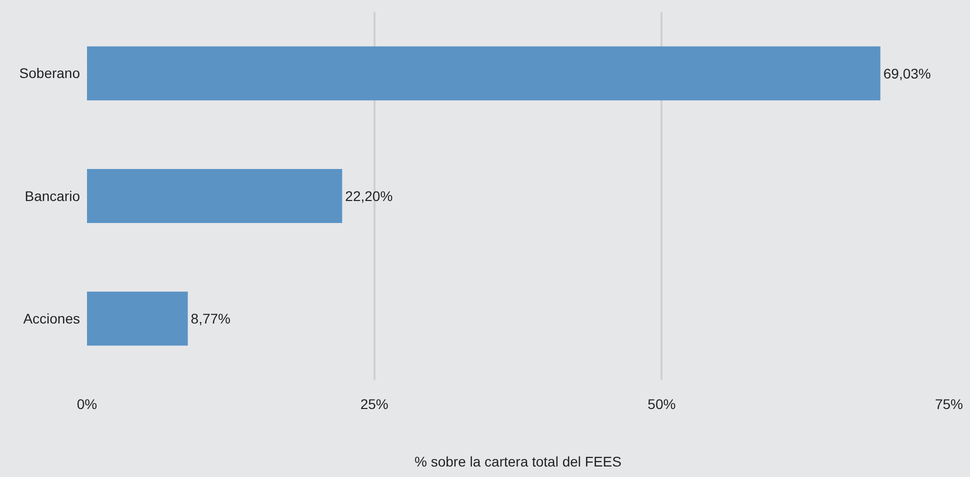 This screenshot has width=970, height=477. I want to click on y-tick-label: Soberano, so click(49, 73).